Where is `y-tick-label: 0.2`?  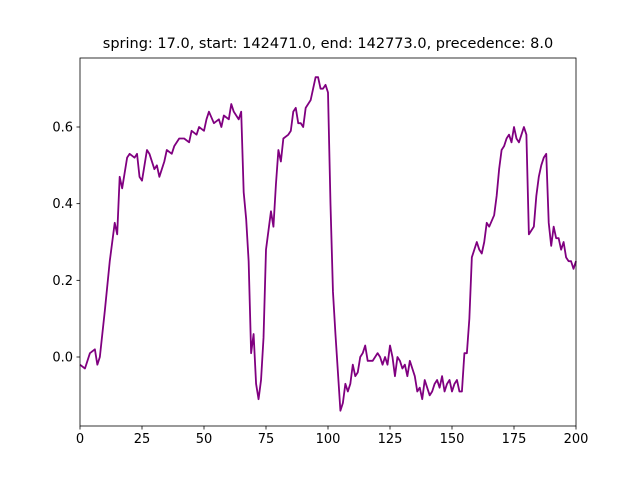 y-tick-label: 0.2 is located at coordinates (62, 281).